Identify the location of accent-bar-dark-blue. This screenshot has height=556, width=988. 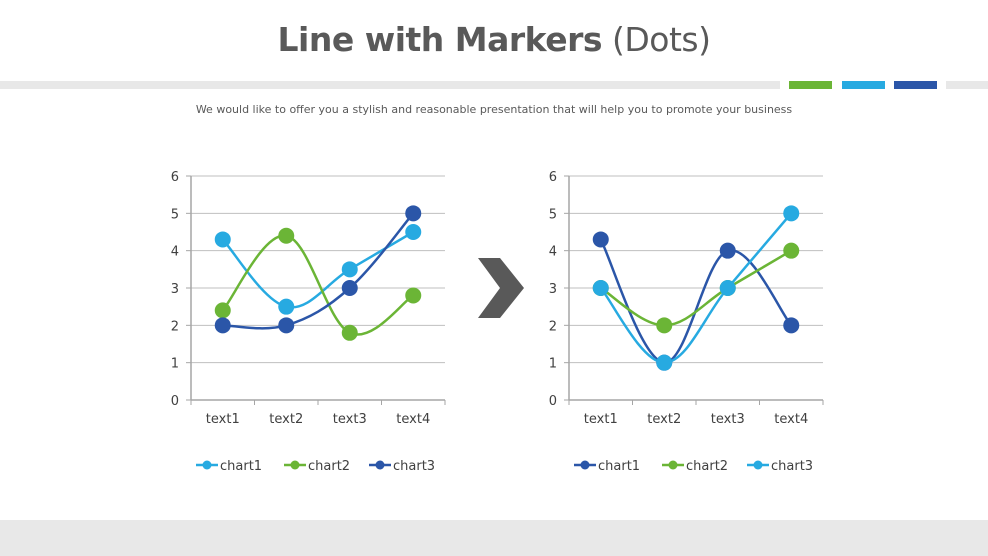
(915, 85).